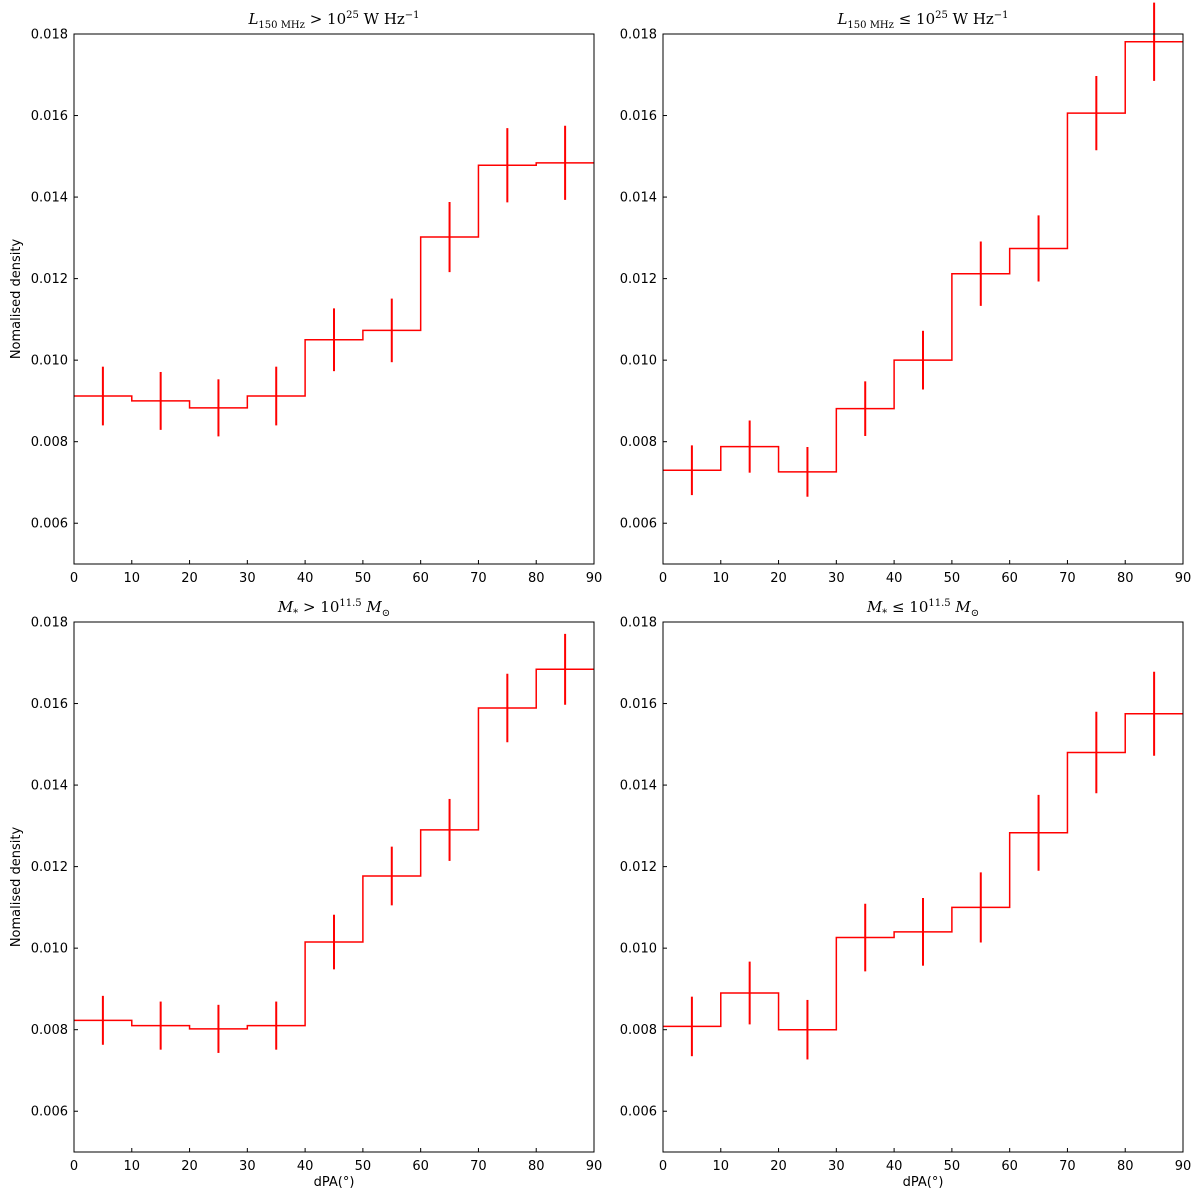 This screenshot has height=1199, width=1200. Describe the element at coordinates (922, 20) in the screenshot. I see `panel-title: L150 MHz ≤ 1025 W Hz−1` at that location.